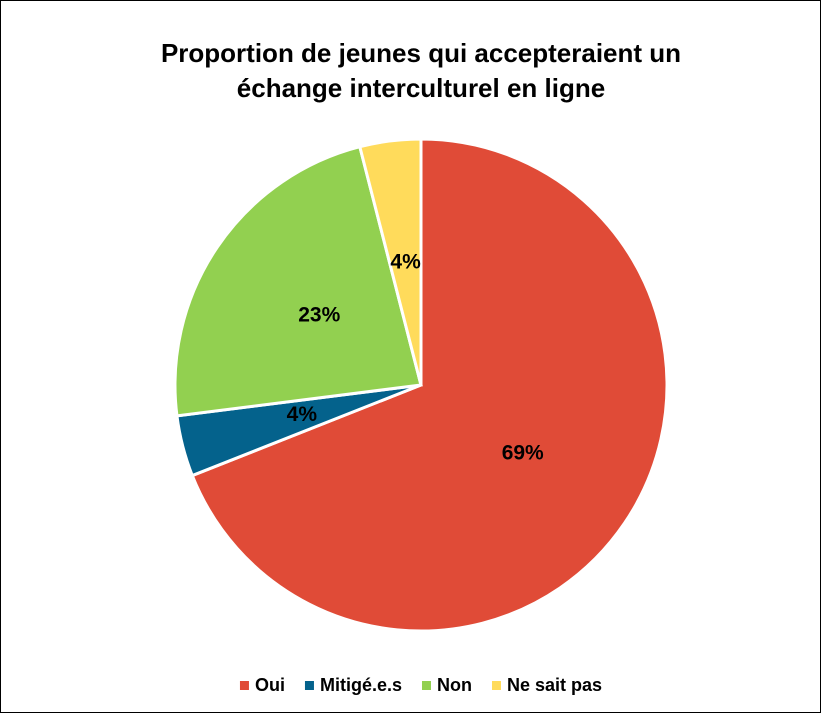 The height and width of the screenshot is (713, 821). What do you see at coordinates (554, 685) in the screenshot?
I see `legend-label: Ne sait pas` at bounding box center [554, 685].